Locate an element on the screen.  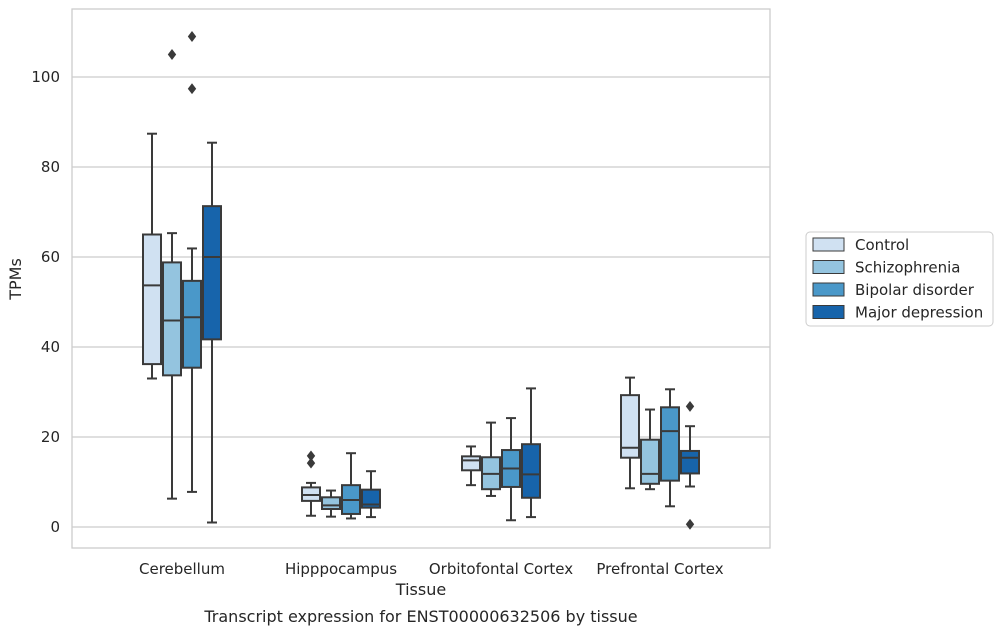
legend-label: Control is located at coordinates (882, 245).